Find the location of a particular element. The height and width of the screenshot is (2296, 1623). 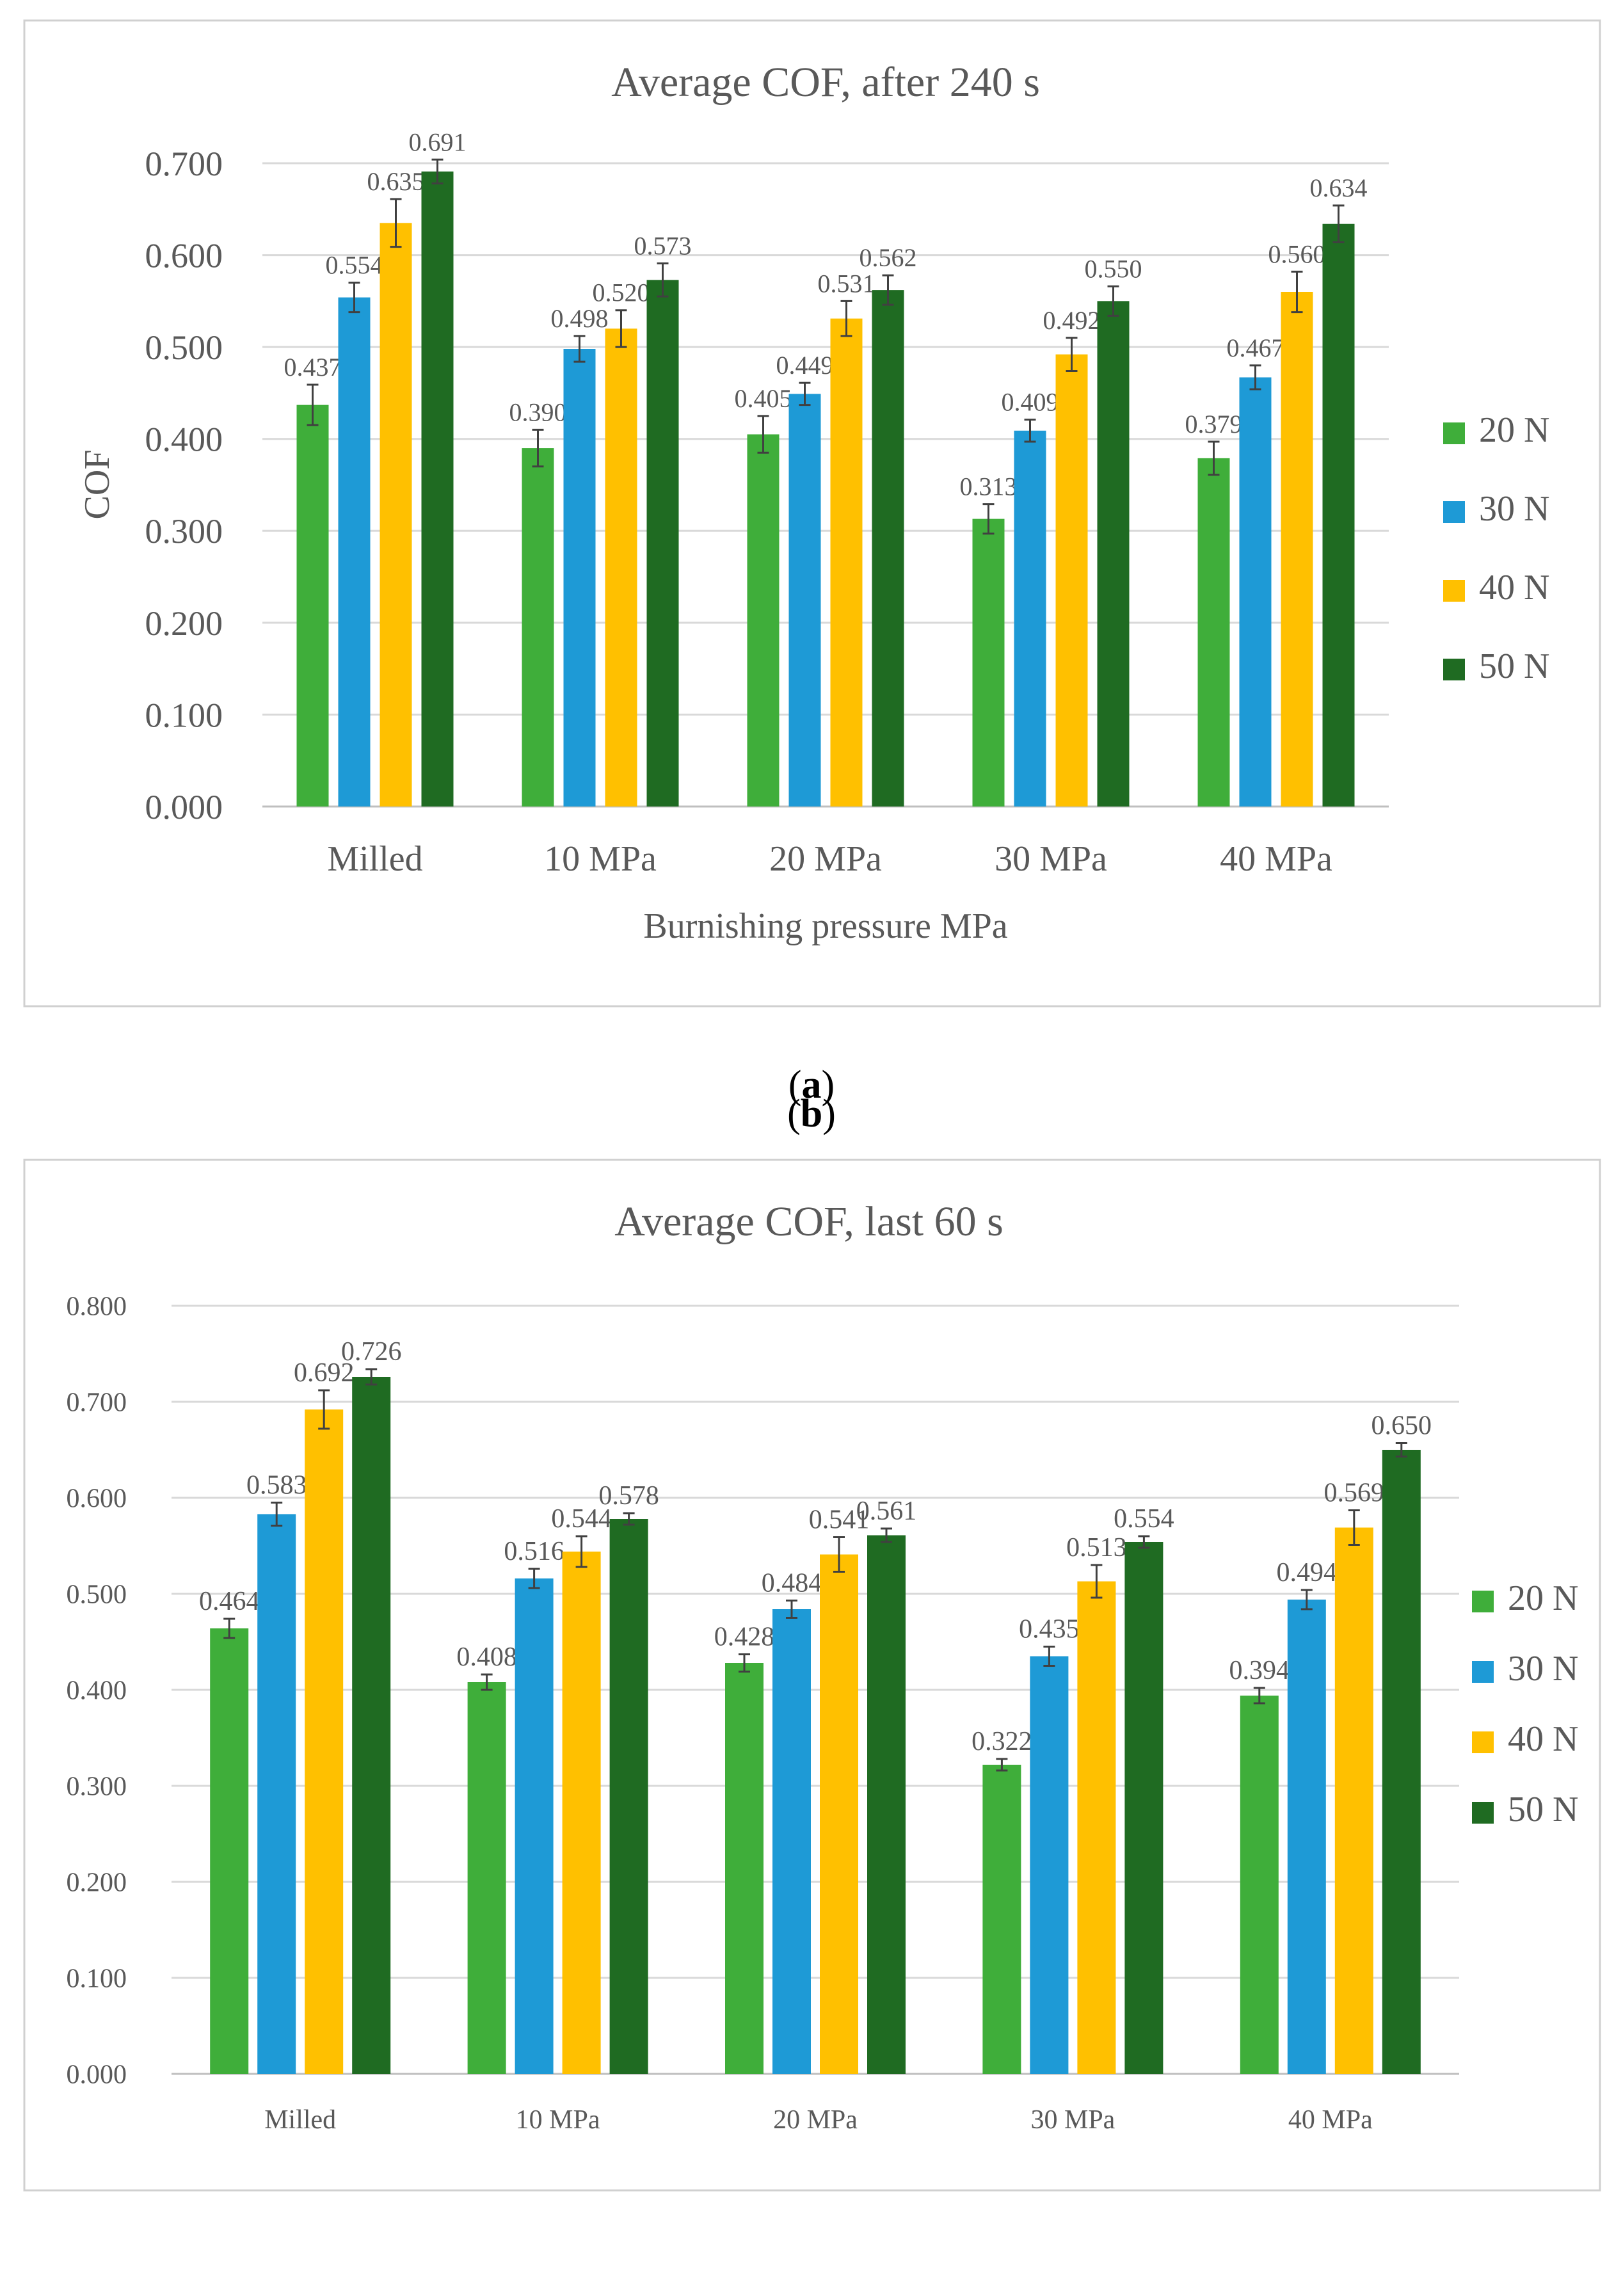

chart-b-data-label: 0.726 is located at coordinates (371, 1352).